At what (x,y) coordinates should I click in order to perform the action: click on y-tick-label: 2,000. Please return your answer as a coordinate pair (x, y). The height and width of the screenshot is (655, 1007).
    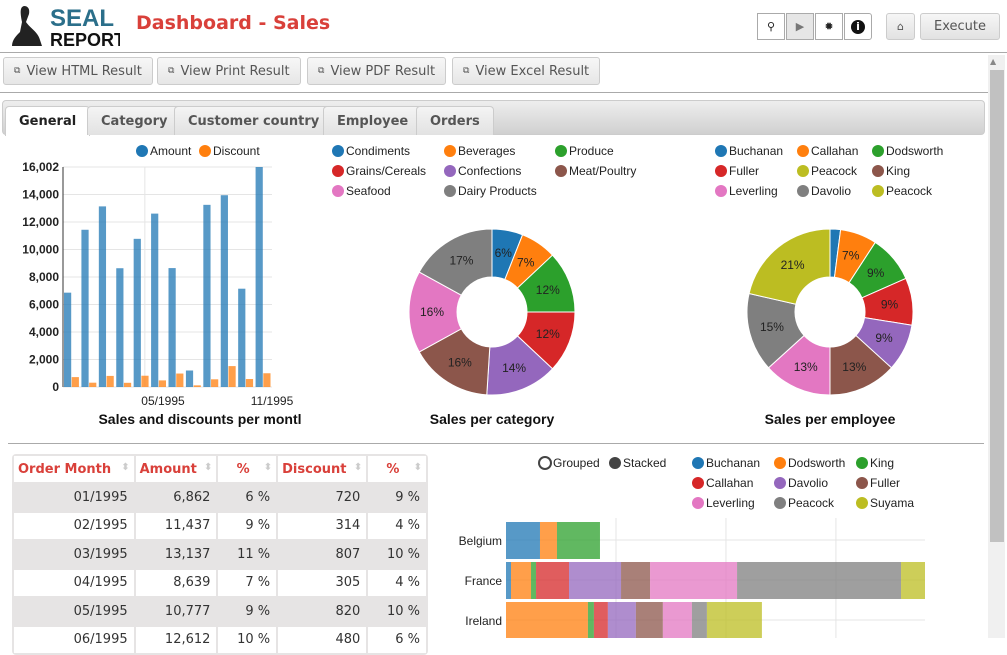
    Looking at the image, I should click on (44, 360).